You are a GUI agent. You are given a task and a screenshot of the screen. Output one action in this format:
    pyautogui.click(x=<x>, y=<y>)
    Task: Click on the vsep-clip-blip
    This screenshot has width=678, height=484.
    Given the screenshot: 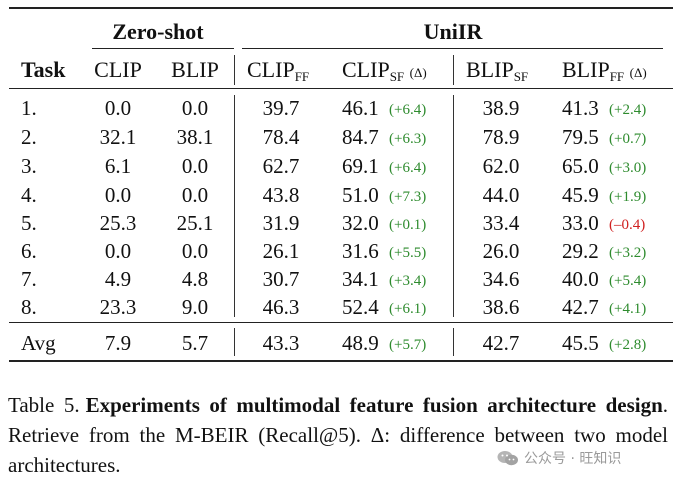 What is the action you would take?
    pyautogui.click(x=453, y=70)
    